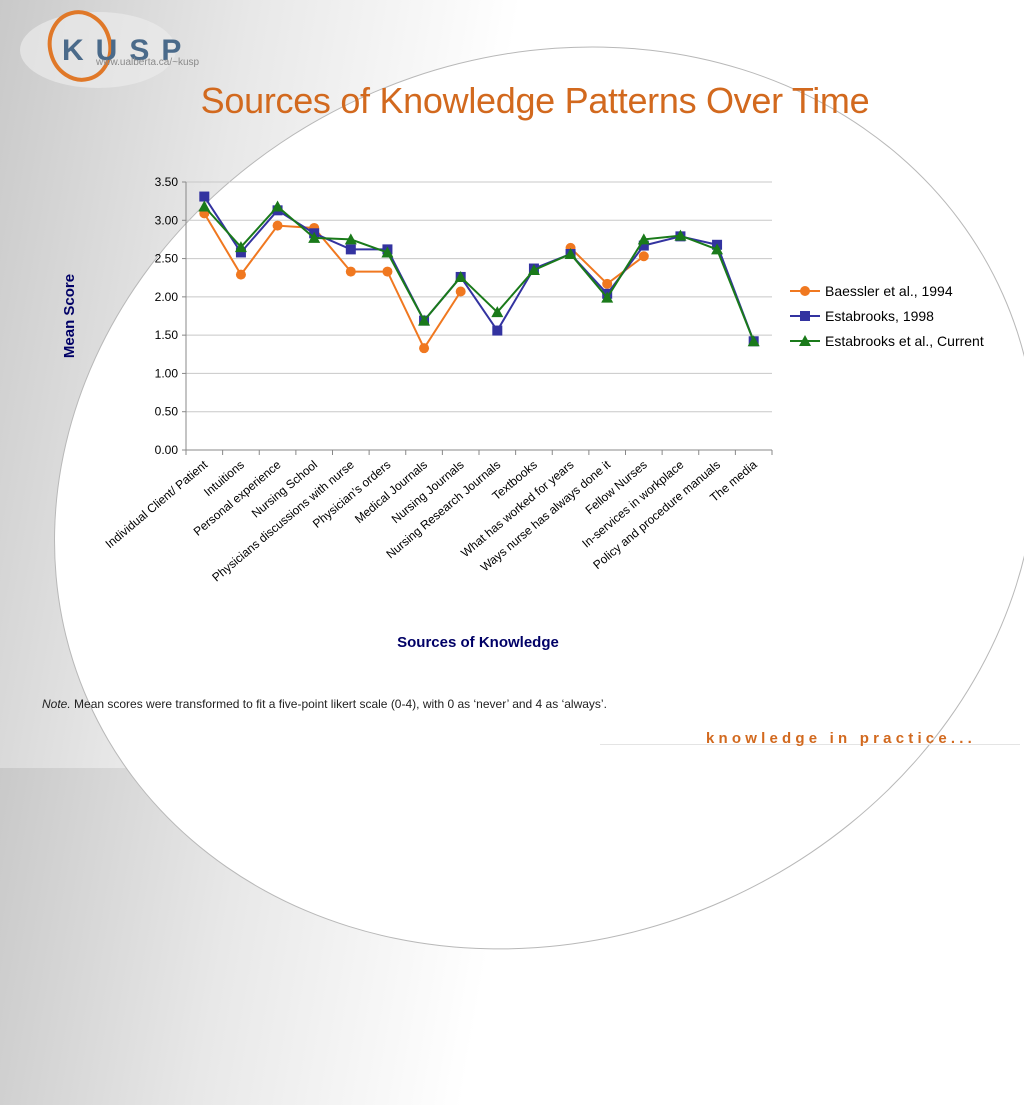  What do you see at coordinates (167, 182) in the screenshot?
I see `y-tick-label: 3.50` at bounding box center [167, 182].